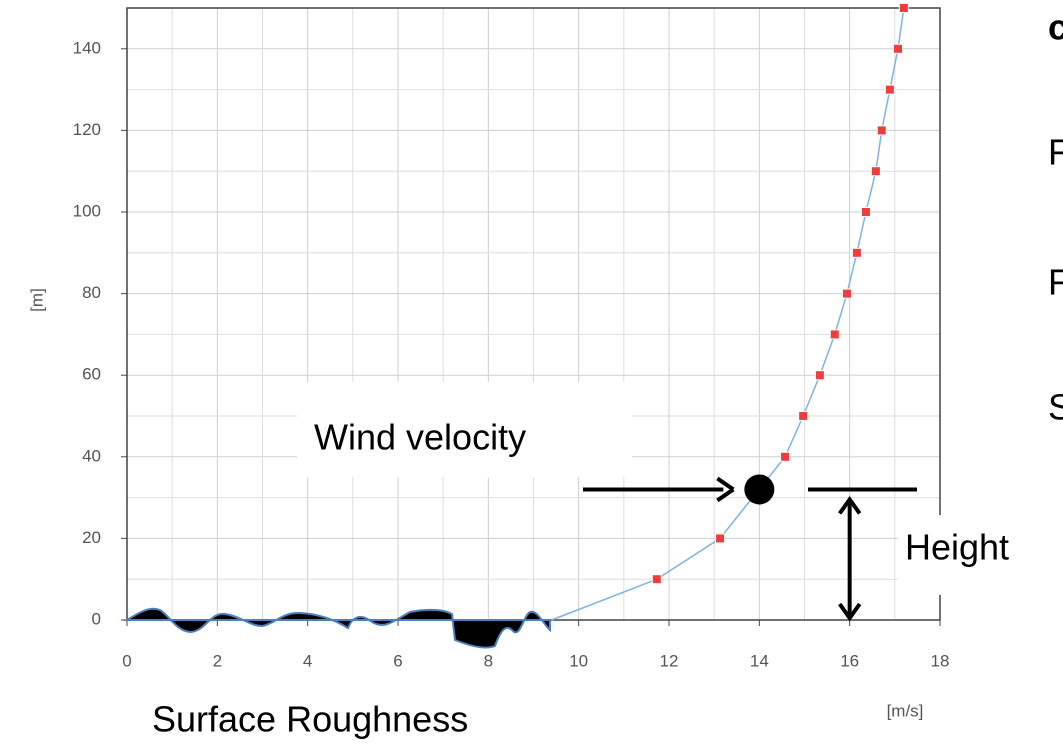 Image resolution: width=1063 pixels, height=755 pixels. What do you see at coordinates (91, 537) in the screenshot?
I see `y-tick-label: 20` at bounding box center [91, 537].